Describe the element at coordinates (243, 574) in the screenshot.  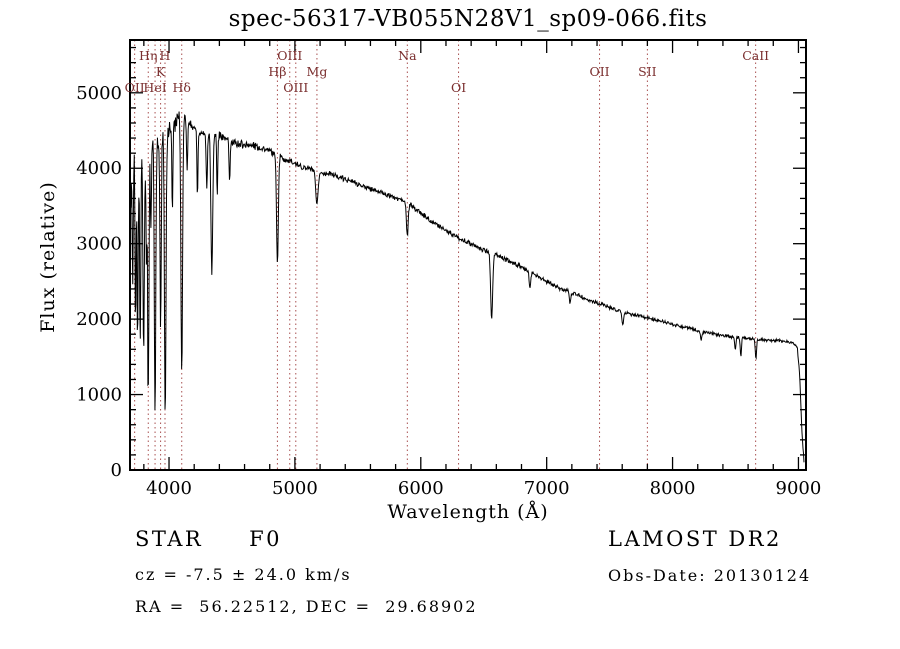
I see `cz-text: cz = -7.5 ± 24.0 km/s` at that location.